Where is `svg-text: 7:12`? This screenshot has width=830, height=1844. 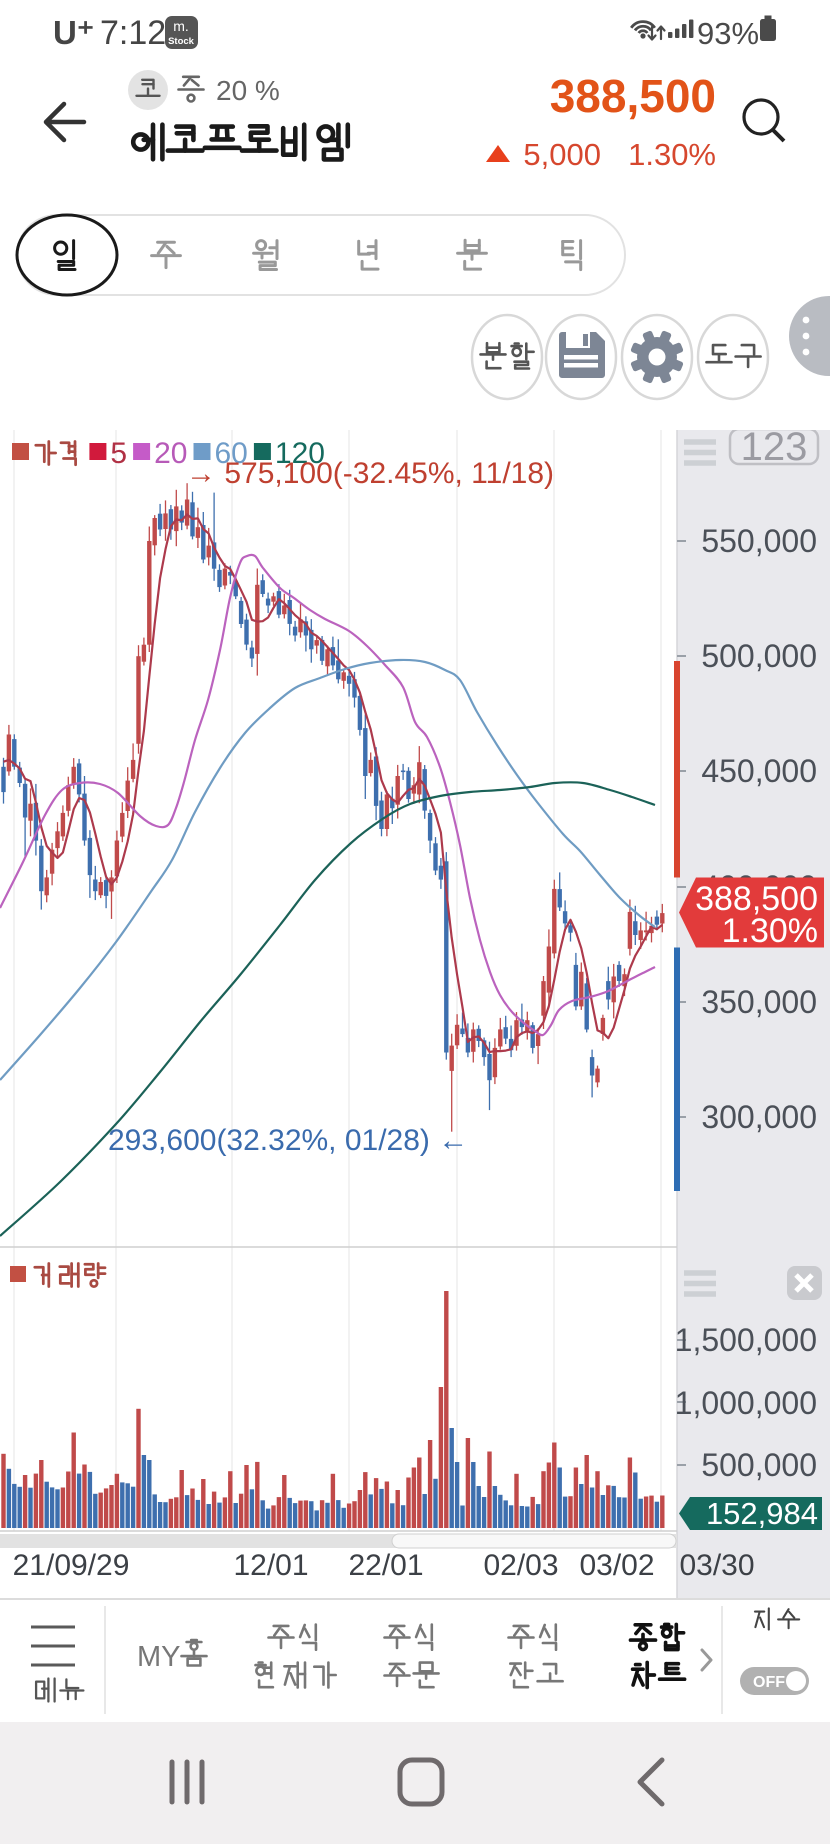
svg-text: 7:12 is located at coordinates (133, 33).